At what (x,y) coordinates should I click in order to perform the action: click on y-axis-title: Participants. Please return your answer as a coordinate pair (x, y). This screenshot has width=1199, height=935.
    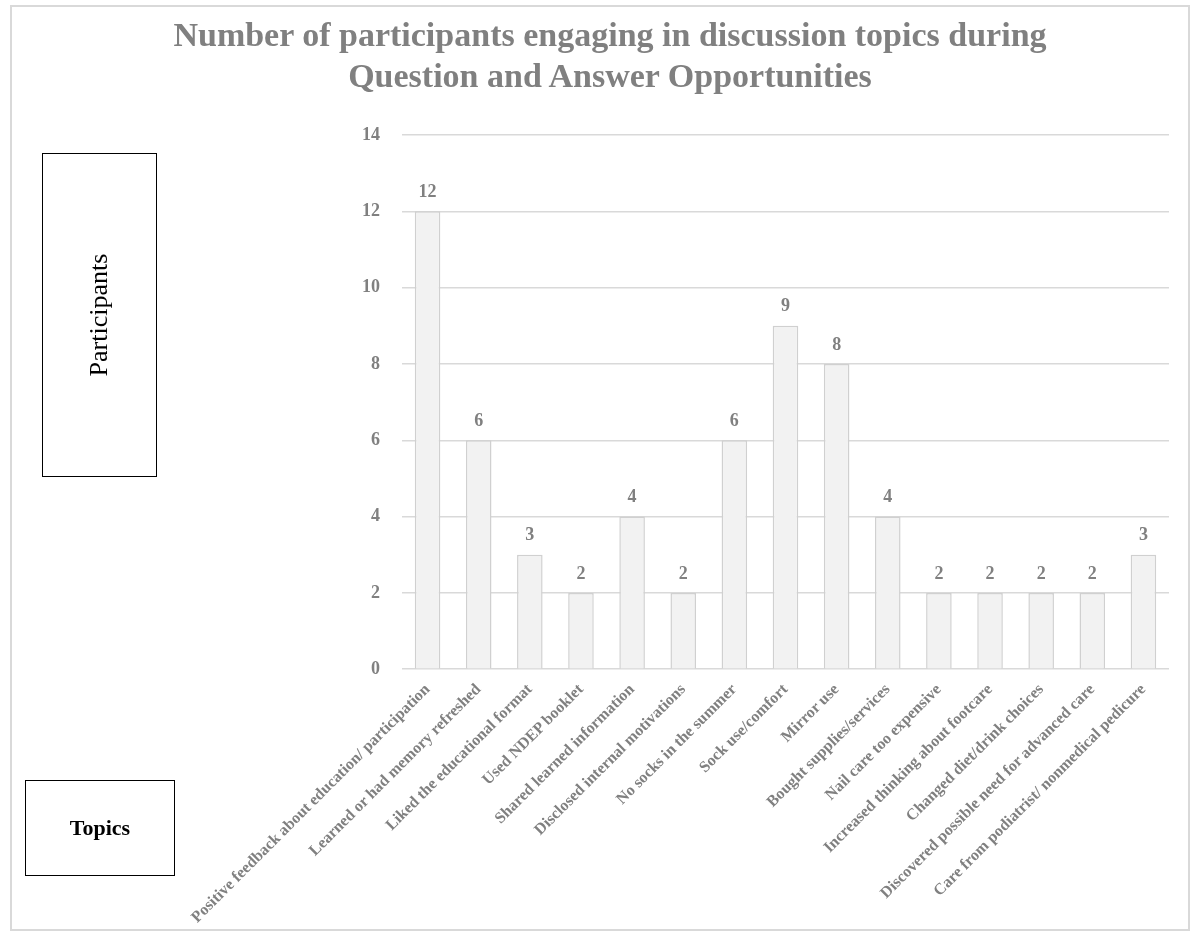
    Looking at the image, I should click on (99, 315).